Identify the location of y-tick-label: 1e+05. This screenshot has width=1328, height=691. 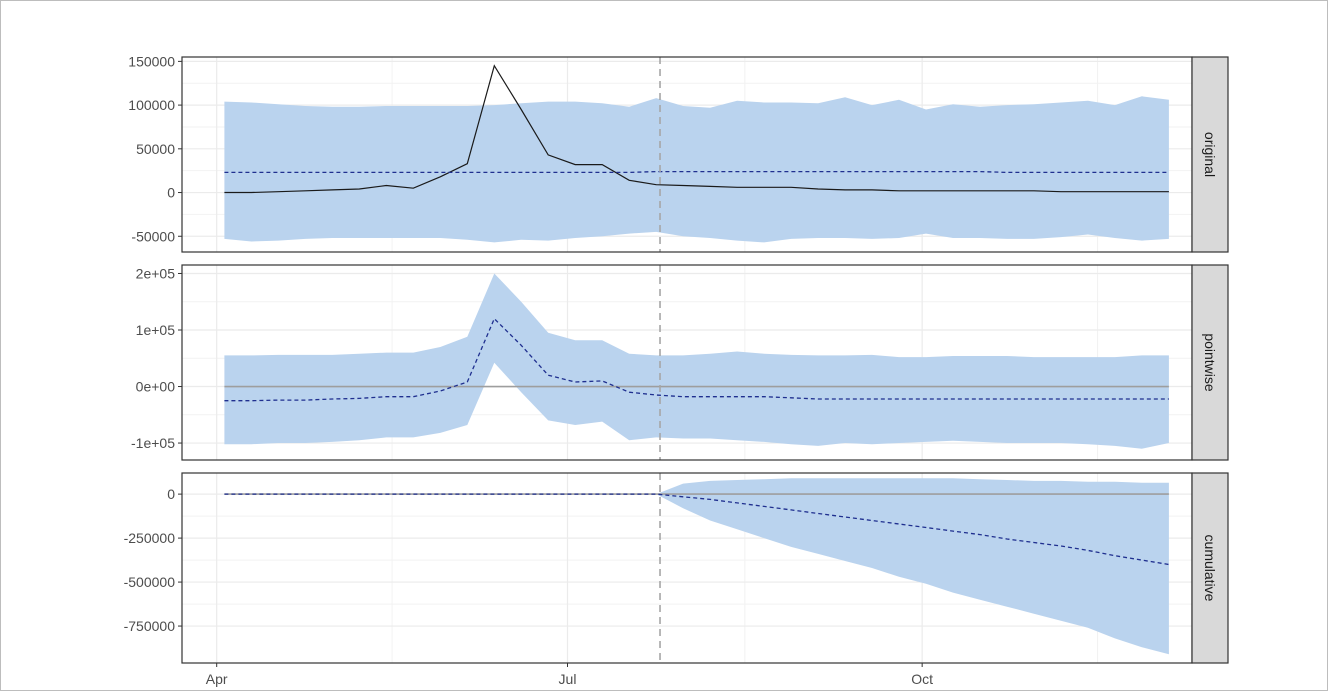
(156, 330).